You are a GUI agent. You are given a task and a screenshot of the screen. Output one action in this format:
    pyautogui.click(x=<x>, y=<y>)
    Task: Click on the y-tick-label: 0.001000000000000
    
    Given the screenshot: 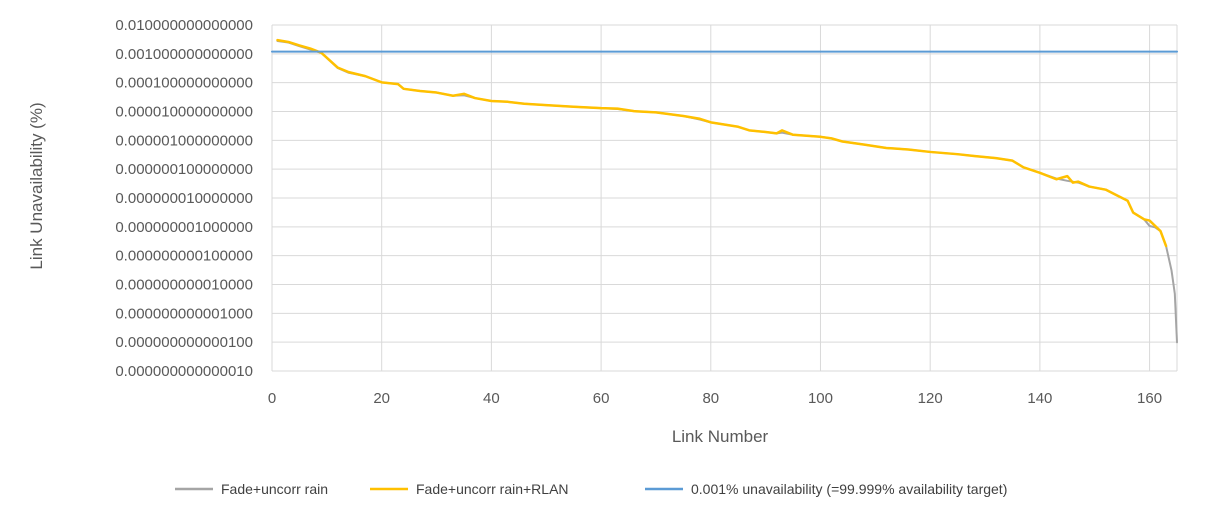 What is the action you would take?
    pyautogui.click(x=184, y=54)
    